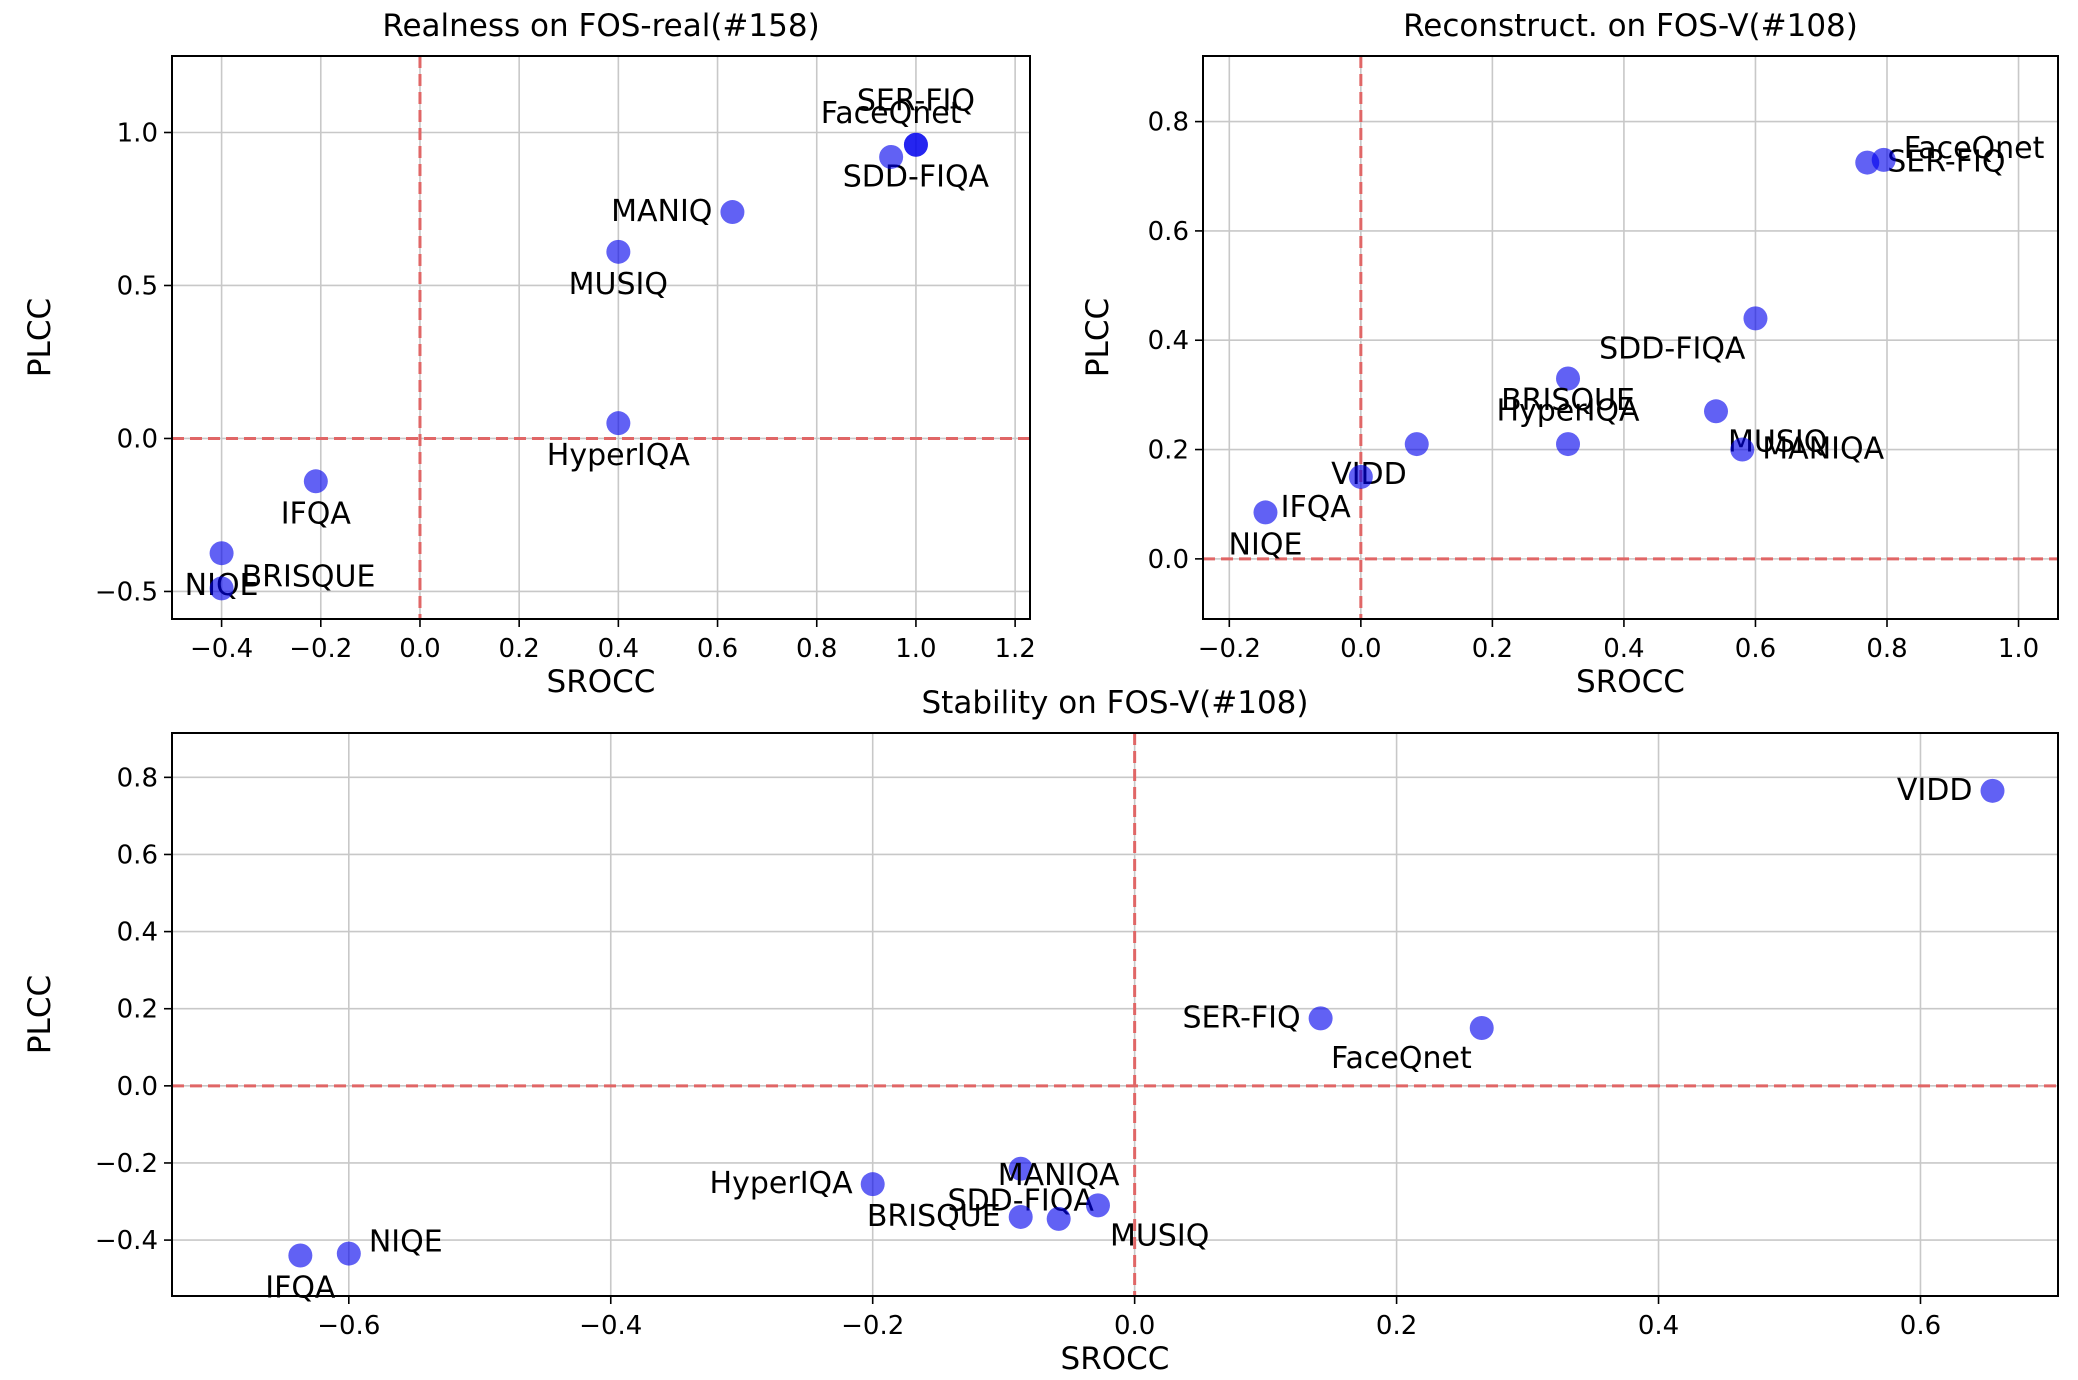  Describe the element at coordinates (126, 592) in the screenshot. I see `y-tick-label: −0.5` at that location.